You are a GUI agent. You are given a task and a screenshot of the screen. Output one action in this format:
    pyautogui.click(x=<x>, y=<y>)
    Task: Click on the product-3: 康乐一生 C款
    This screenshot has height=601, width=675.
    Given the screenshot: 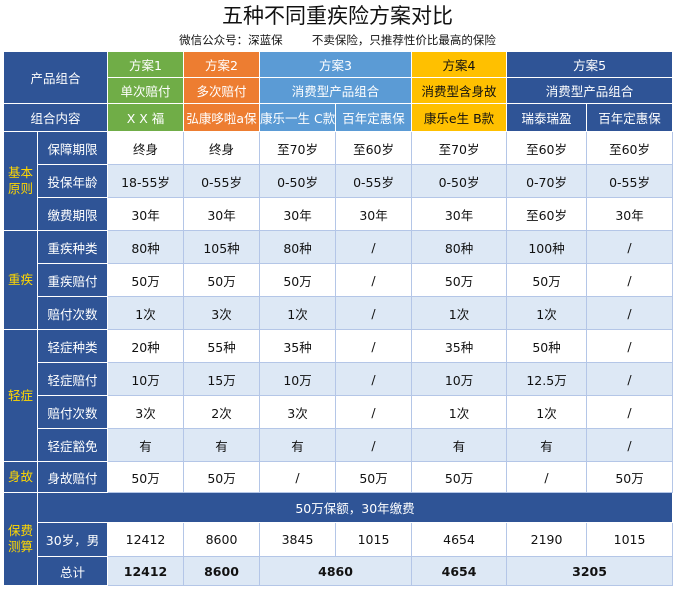 What is the action you would take?
    pyautogui.click(x=298, y=117)
    